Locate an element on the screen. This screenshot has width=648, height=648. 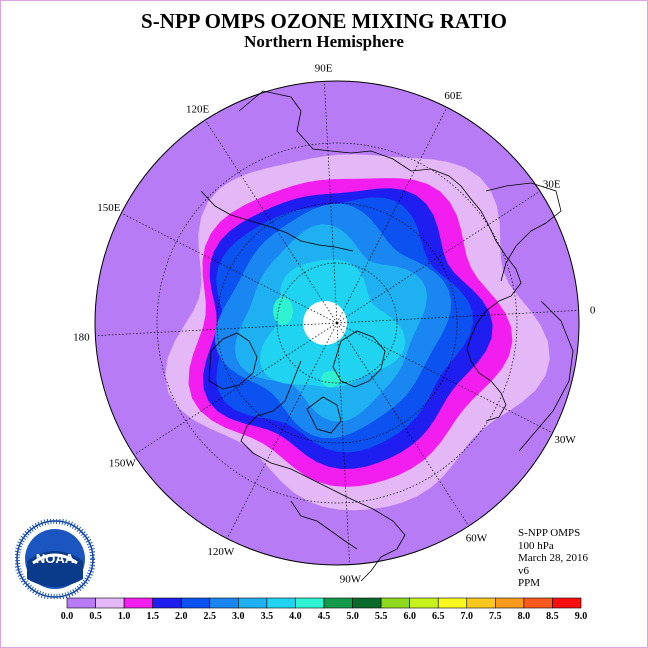
map-title: S-NPP OMPS OZONE MIXING RATIO is located at coordinates (324, 21).